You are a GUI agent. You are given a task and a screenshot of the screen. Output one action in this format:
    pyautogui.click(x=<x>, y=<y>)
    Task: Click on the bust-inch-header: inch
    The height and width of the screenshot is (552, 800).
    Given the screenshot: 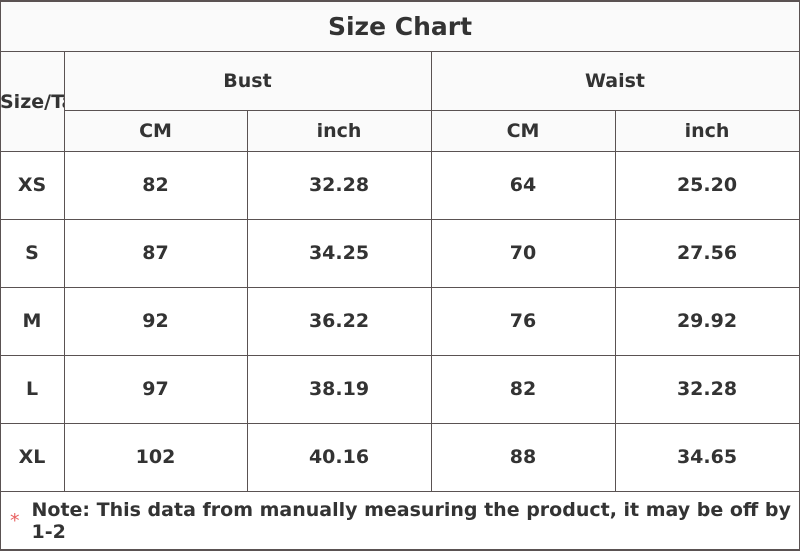 What is the action you would take?
    pyautogui.click(x=339, y=130)
    